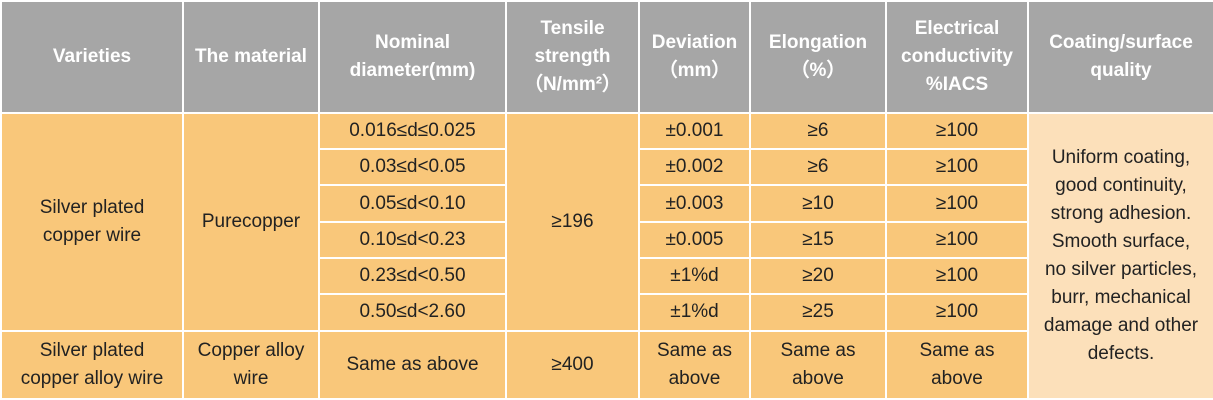 The image size is (1213, 400). What do you see at coordinates (412, 240) in the screenshot?
I see `diameter-cell: 0.10≤d<0.23` at bounding box center [412, 240].